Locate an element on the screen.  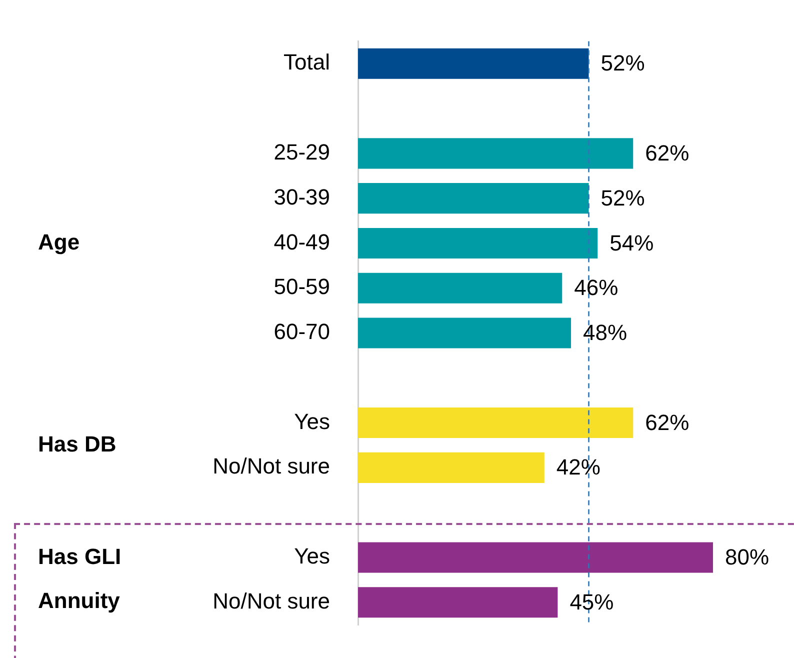
y-tick-label: 25-29 is located at coordinates (302, 151).